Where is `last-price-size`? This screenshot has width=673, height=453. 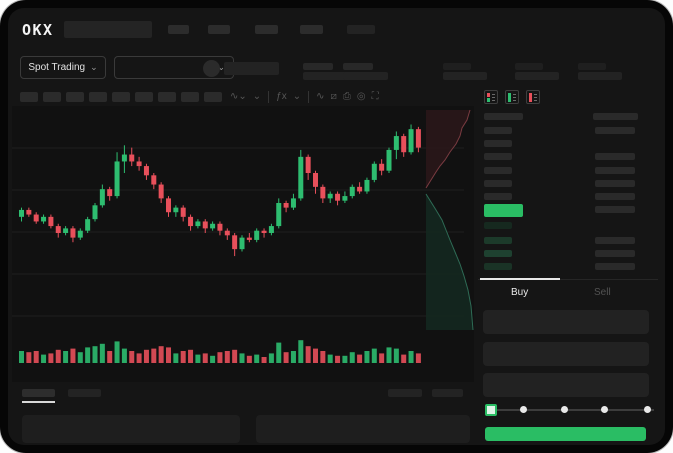
last-price-size is located at coordinates (615, 209).